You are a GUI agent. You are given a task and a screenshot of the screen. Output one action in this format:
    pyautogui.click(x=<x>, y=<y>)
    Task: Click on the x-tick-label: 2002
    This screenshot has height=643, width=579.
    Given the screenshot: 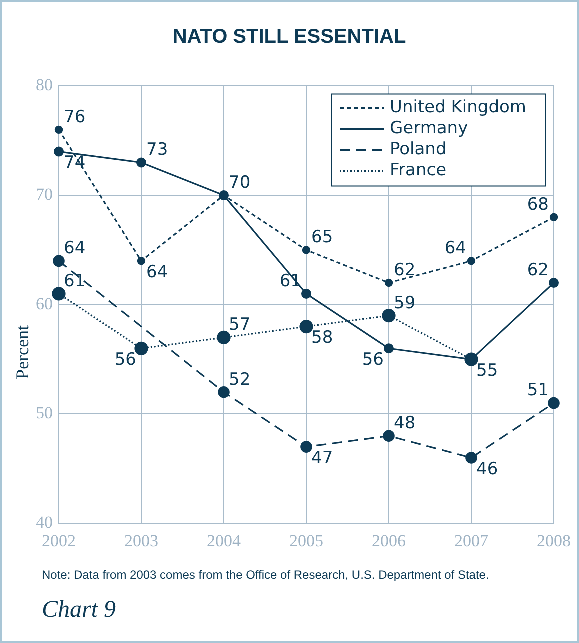 What is the action you would take?
    pyautogui.click(x=59, y=540)
    